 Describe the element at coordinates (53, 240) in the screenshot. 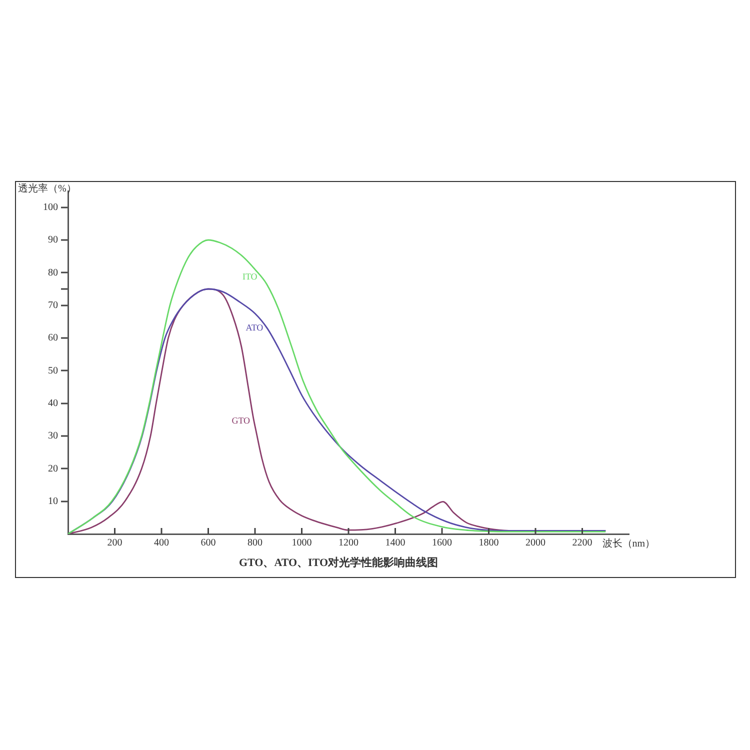

I see `y-tick-label: 90` at that location.